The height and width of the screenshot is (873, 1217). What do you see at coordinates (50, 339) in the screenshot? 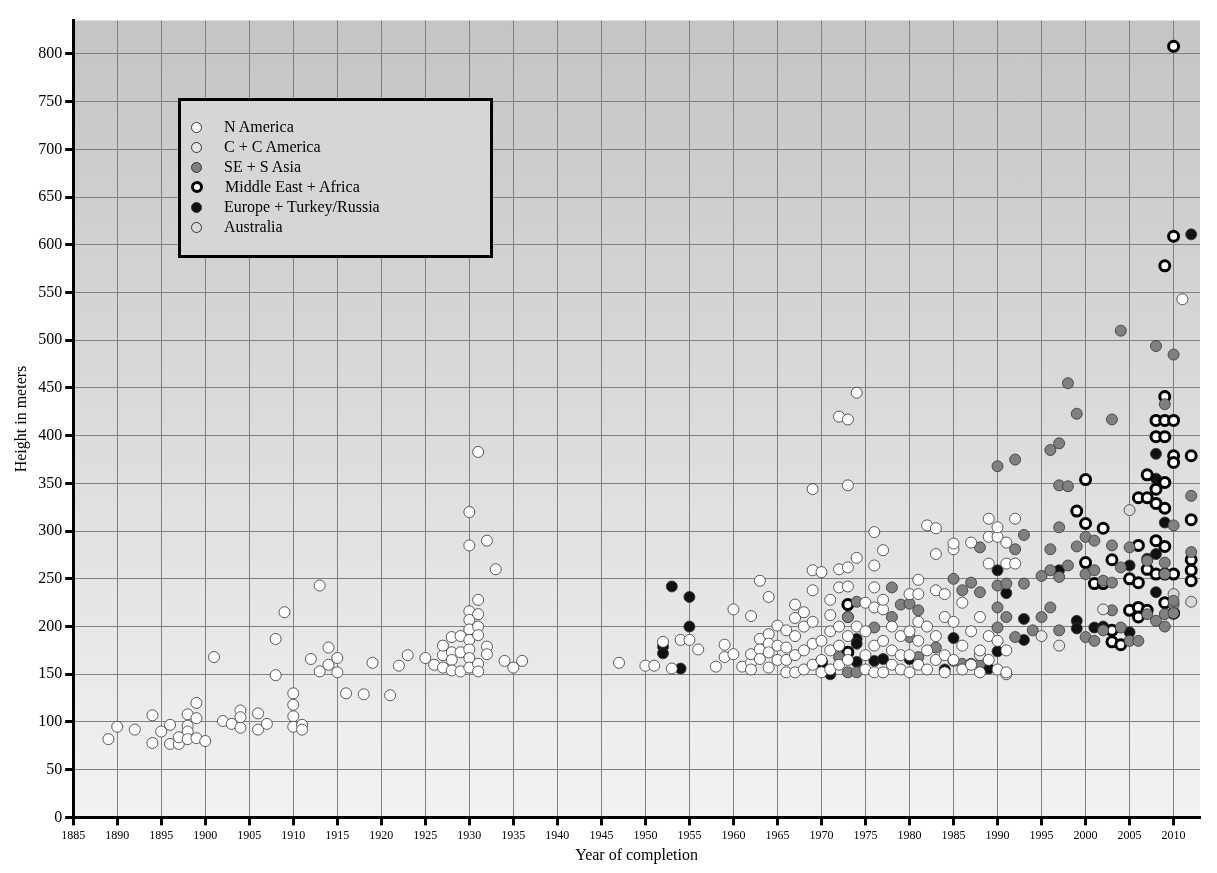
I see `y-tick-label: 500` at bounding box center [50, 339].